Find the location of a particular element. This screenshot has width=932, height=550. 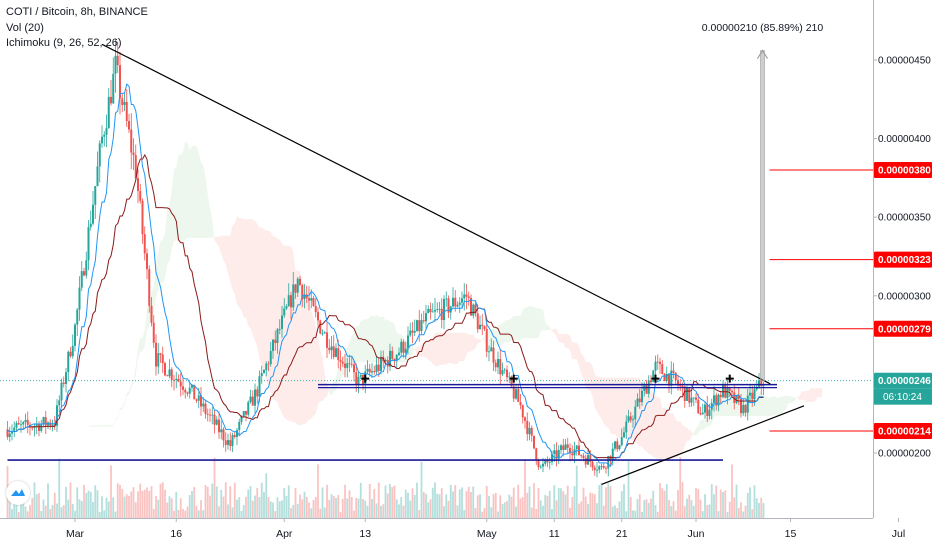

legend-symbol: COTI / Bitcoin, 8h, BINANCE is located at coordinates (77, 12).